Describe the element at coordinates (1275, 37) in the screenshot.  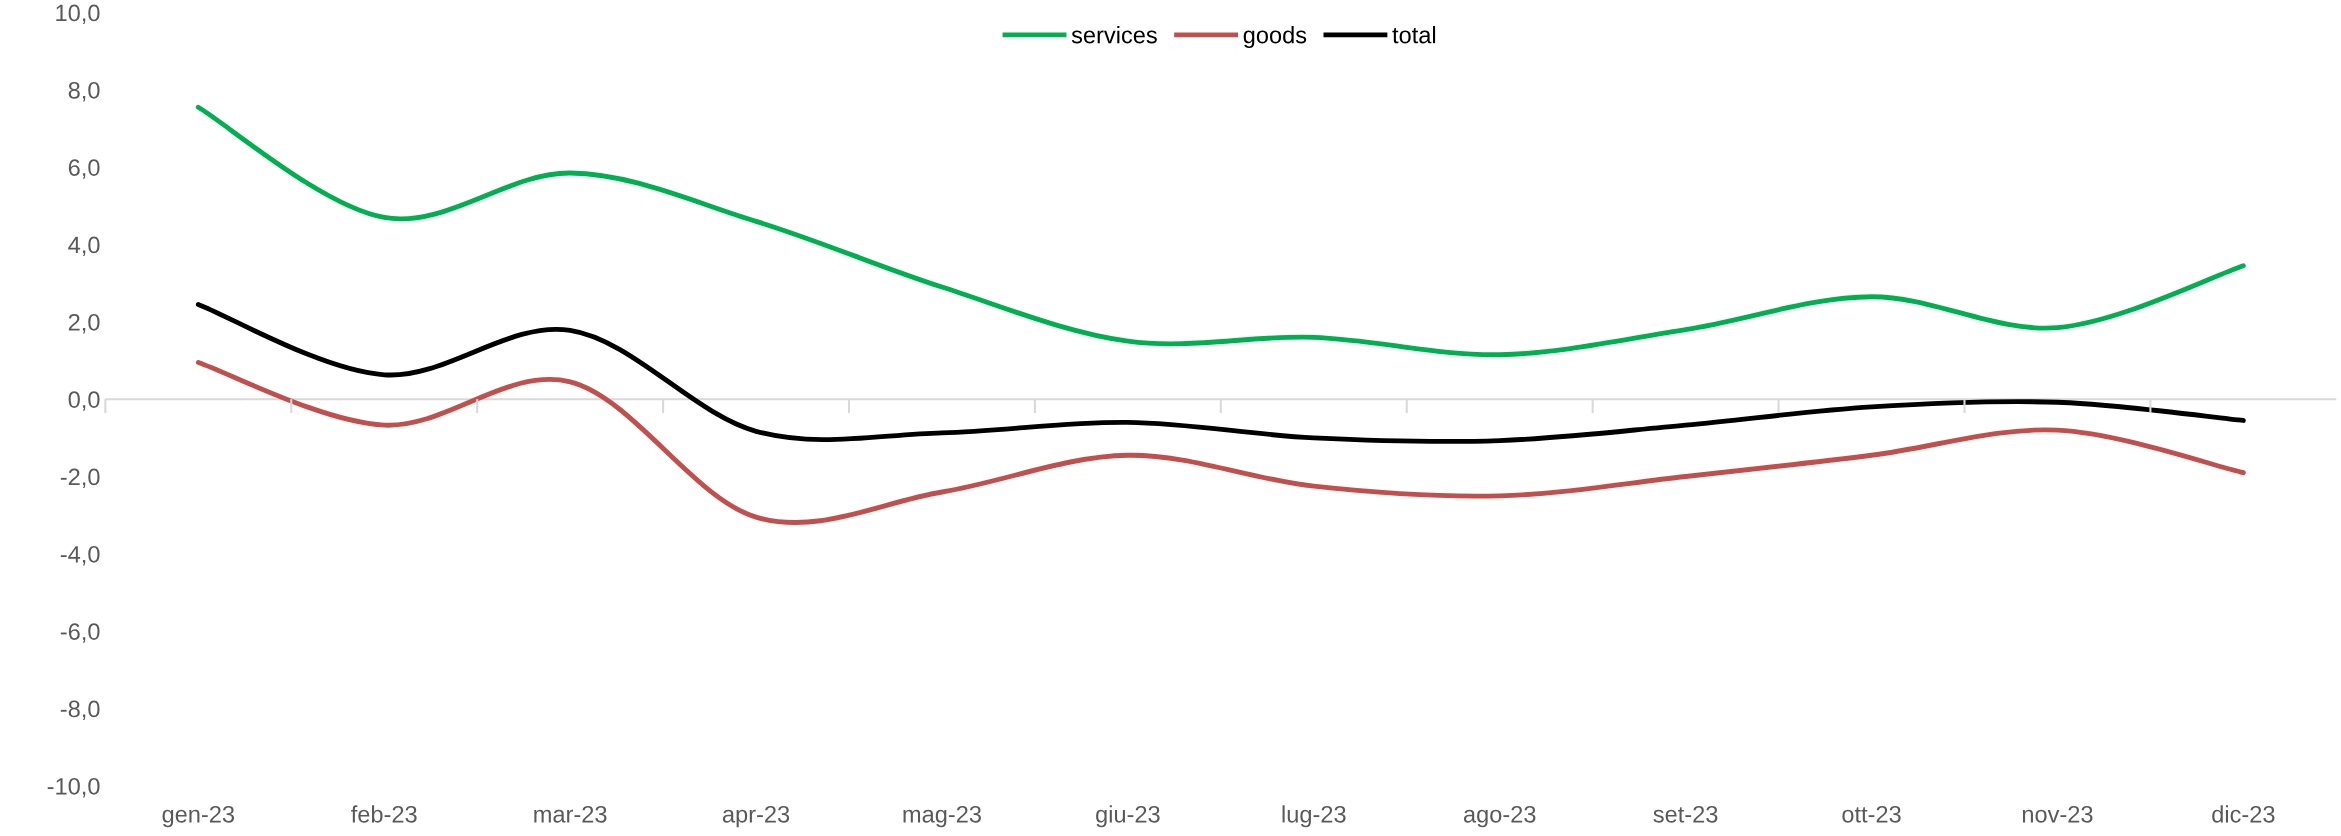
I see `legend-label: goods` at that location.